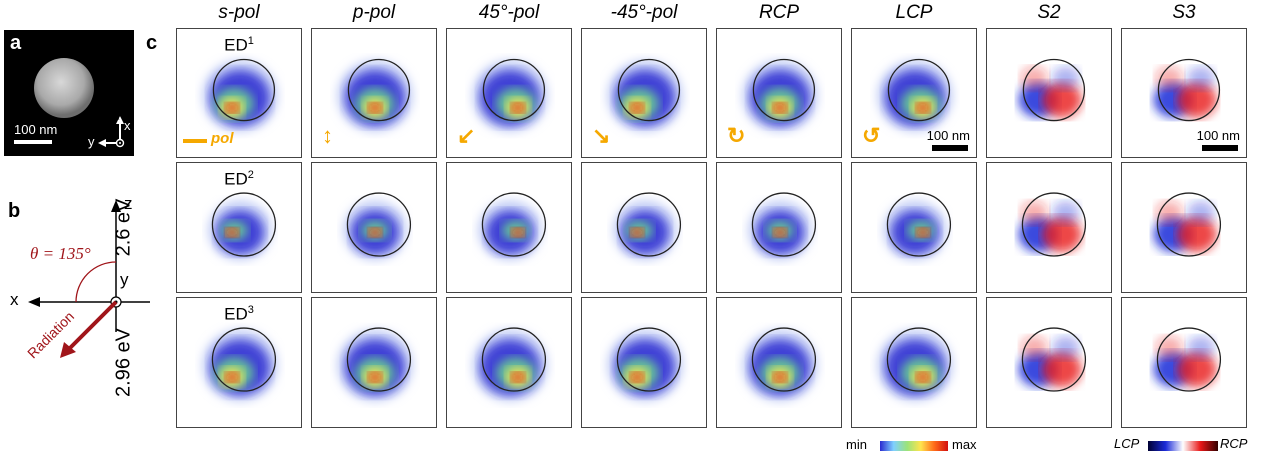  I want to click on theta-label: θ = 135°, so click(60, 253).